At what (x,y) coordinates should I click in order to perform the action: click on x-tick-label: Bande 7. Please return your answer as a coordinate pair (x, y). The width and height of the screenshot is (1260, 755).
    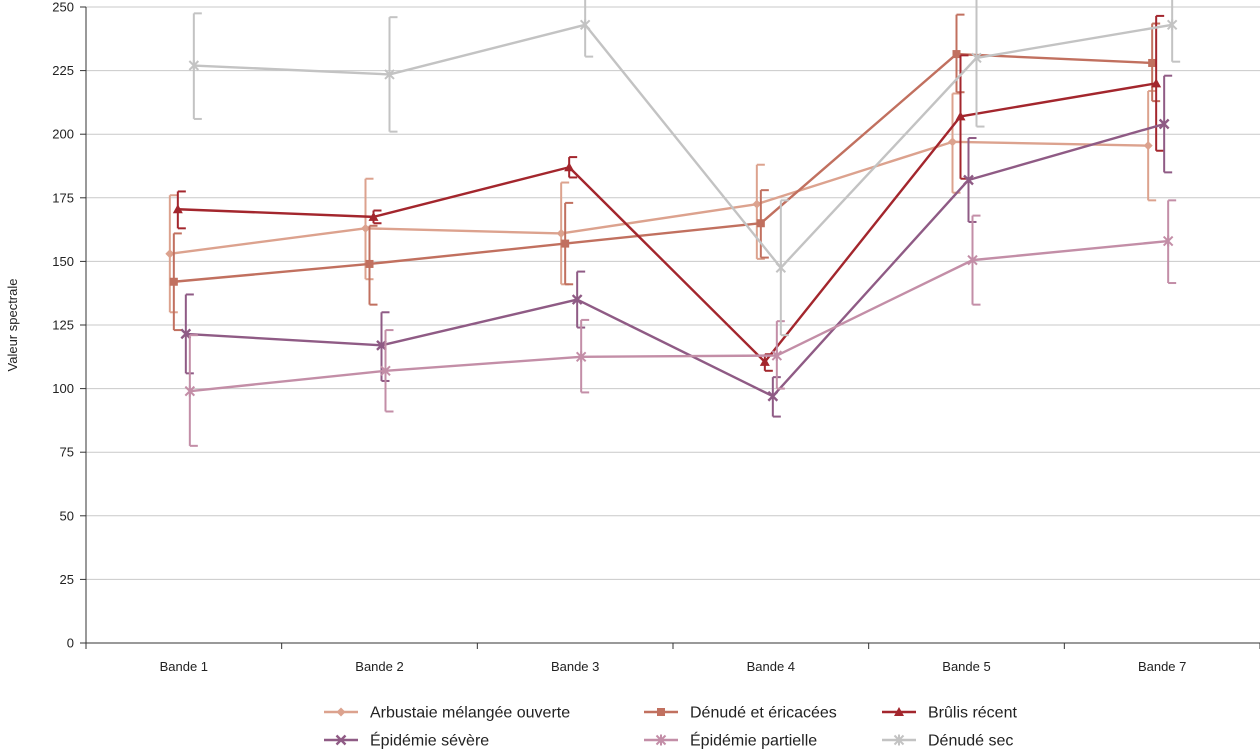
    Looking at the image, I should click on (1162, 666).